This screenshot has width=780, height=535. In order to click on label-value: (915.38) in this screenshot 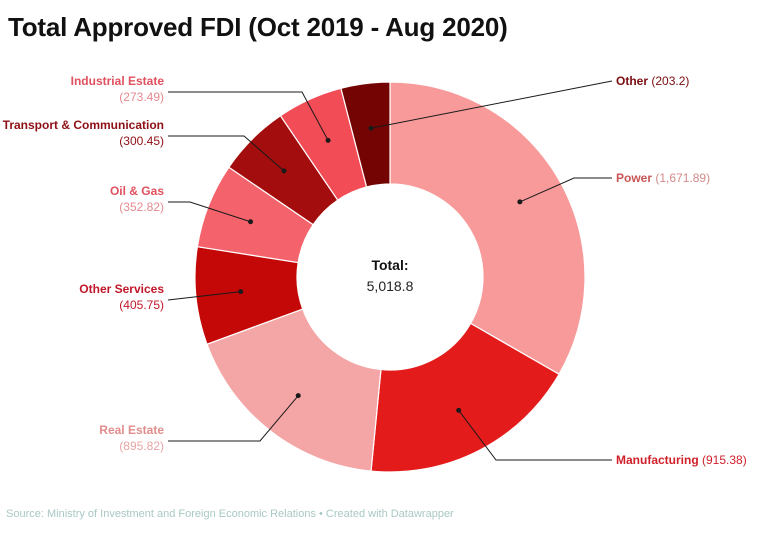, I will do `click(724, 460)`.